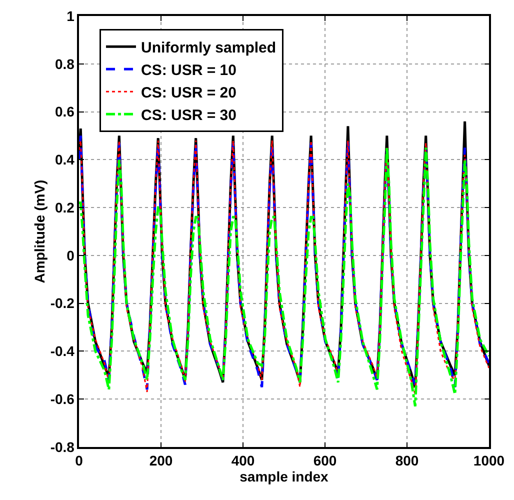  What do you see at coordinates (62, 399) in the screenshot?
I see `y-tick-label: -0.6` at bounding box center [62, 399].